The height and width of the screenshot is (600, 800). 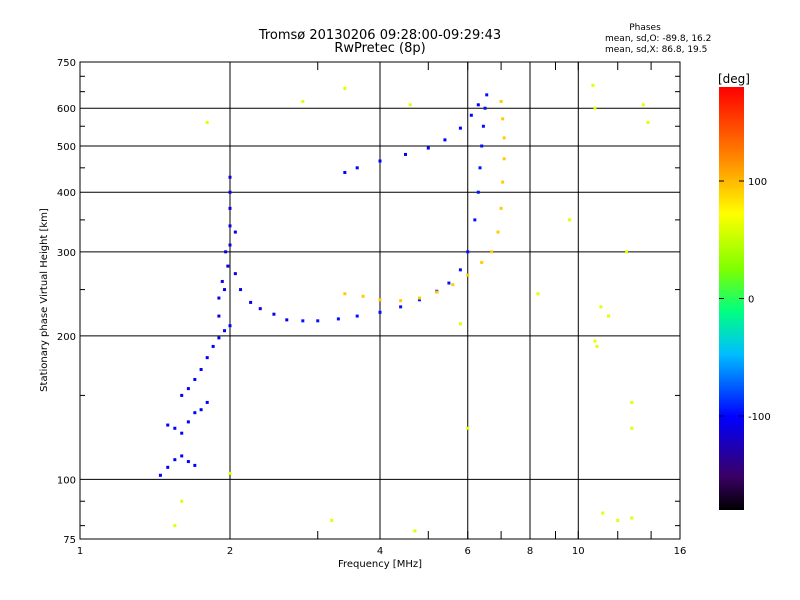 I want to click on colorbar-tick-label: -100, so click(x=759, y=417).